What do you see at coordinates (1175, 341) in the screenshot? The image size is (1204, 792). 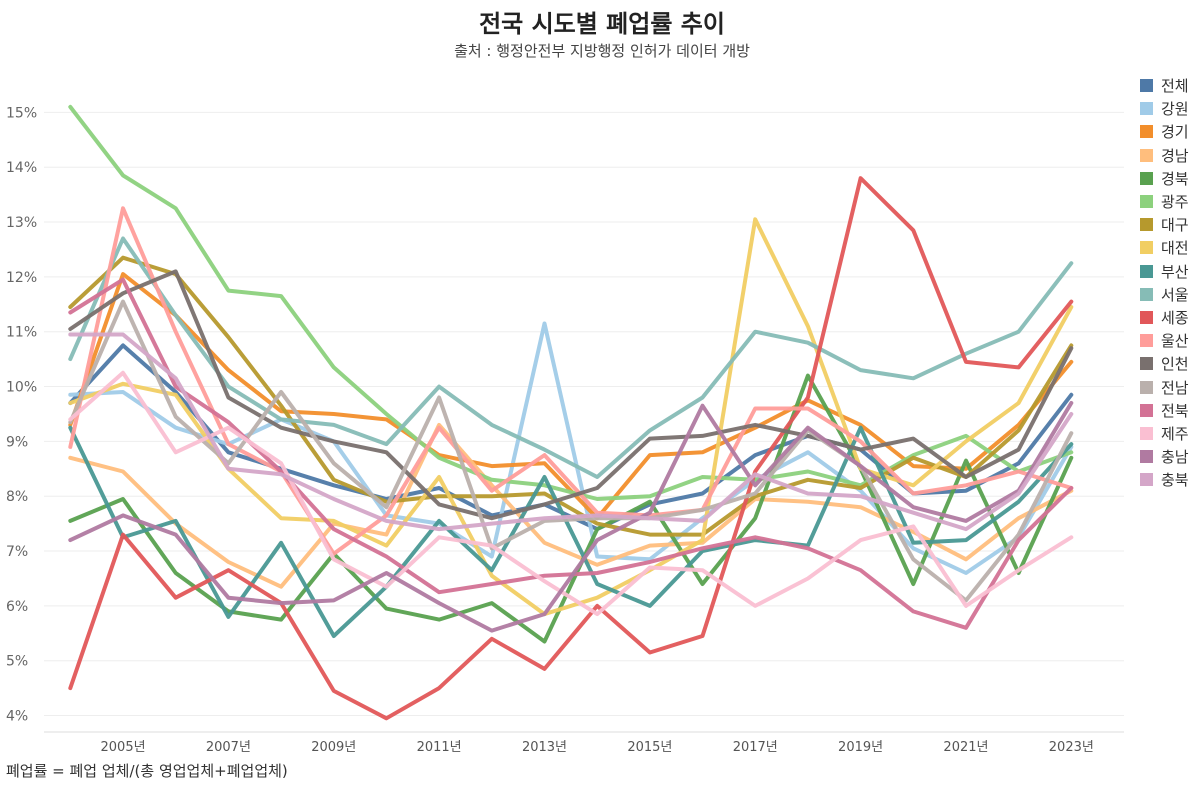 I see `legend-label: 울산` at bounding box center [1175, 341].